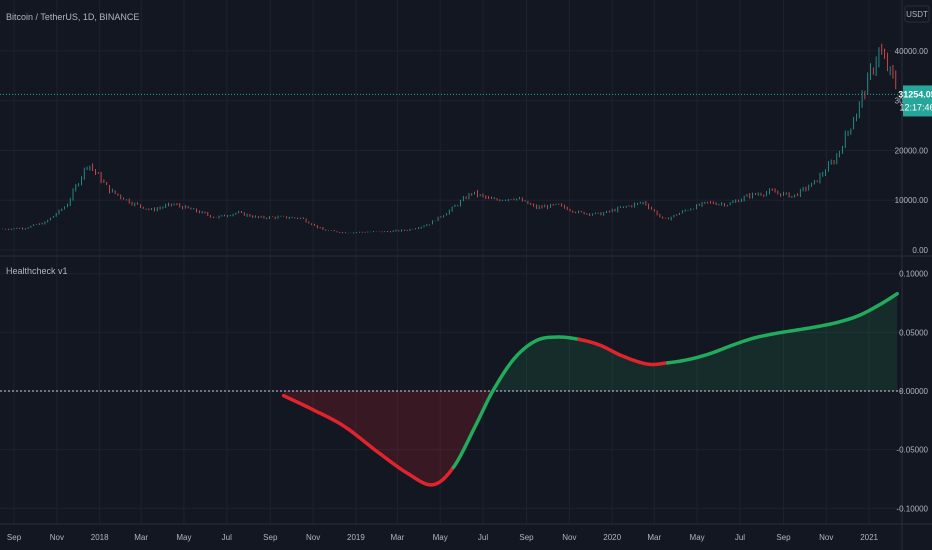 The image size is (932, 550). I want to click on health-tick-label: 0.05000, so click(913, 332).